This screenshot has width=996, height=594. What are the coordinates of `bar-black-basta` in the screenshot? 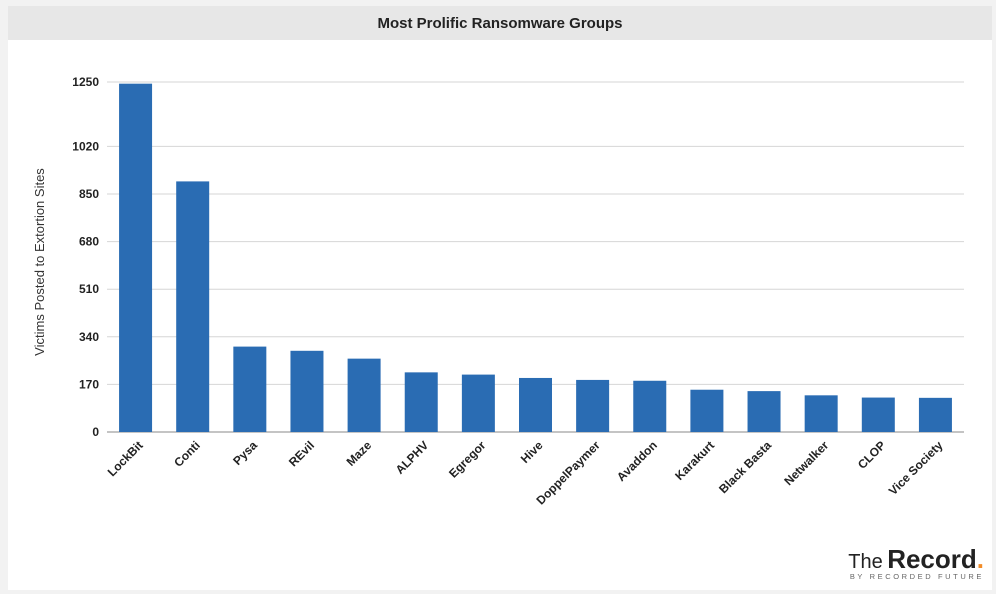 It's located at (764, 411).